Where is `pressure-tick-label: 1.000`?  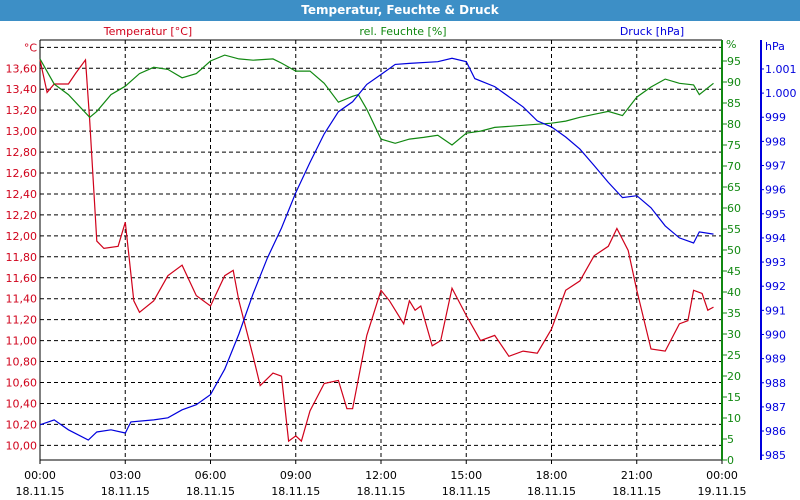 pressure-tick-label: 1.000 is located at coordinates (781, 93).